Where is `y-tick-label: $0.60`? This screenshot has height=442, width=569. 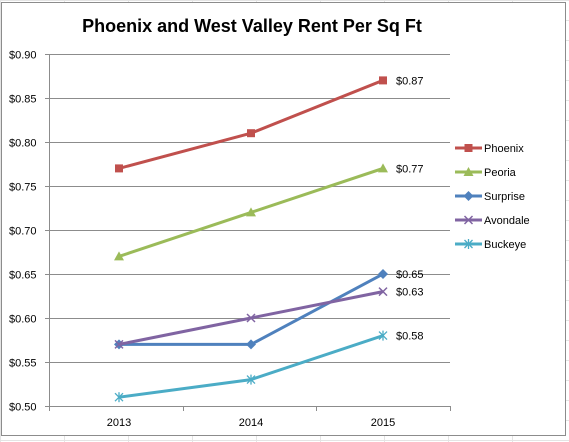 y-tick-label: $0.60 is located at coordinates (23, 320).